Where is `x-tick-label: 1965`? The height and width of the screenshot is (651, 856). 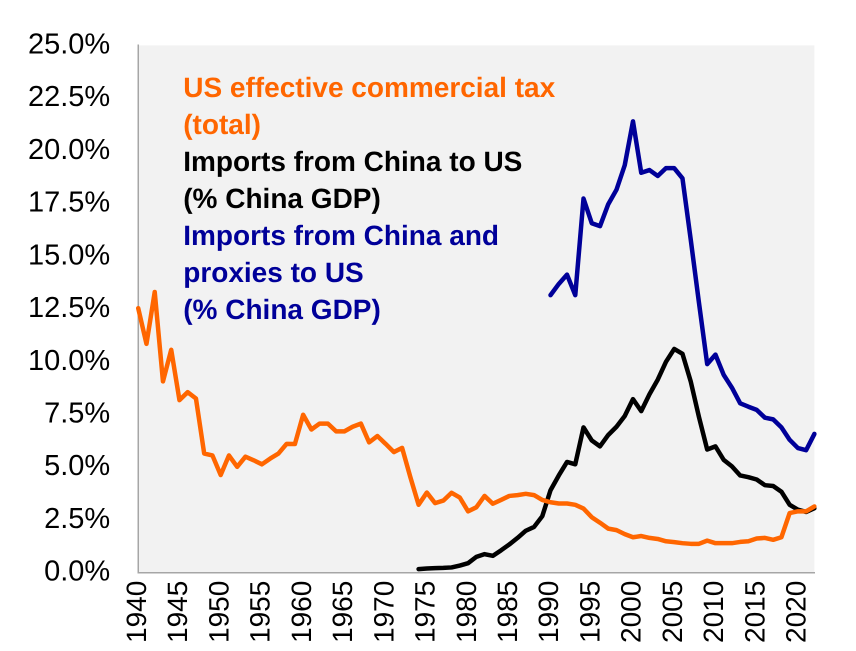
x-tick-label: 1965 is located at coordinates (342, 612).